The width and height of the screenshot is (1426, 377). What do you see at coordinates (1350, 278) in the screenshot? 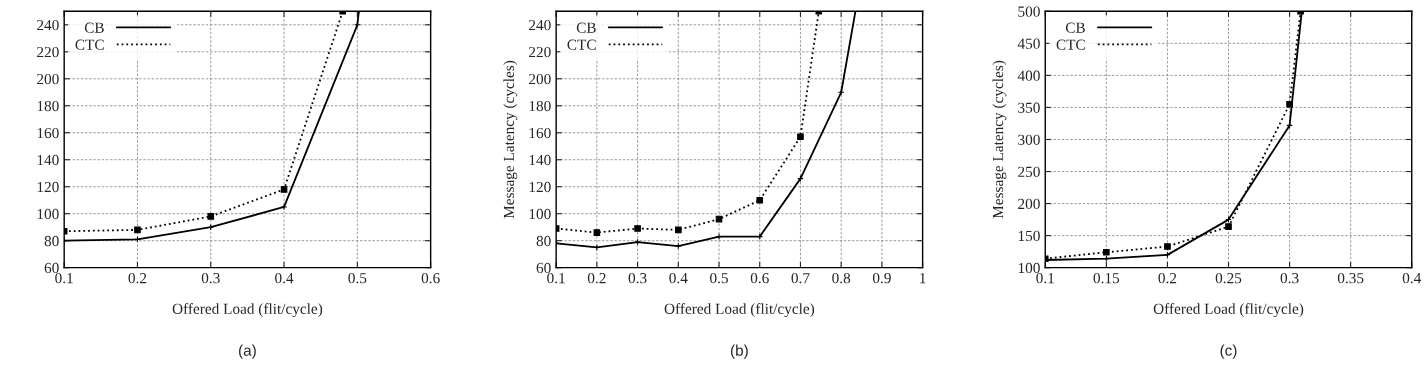
I see `x-tick-label: 0.35` at bounding box center [1350, 278].